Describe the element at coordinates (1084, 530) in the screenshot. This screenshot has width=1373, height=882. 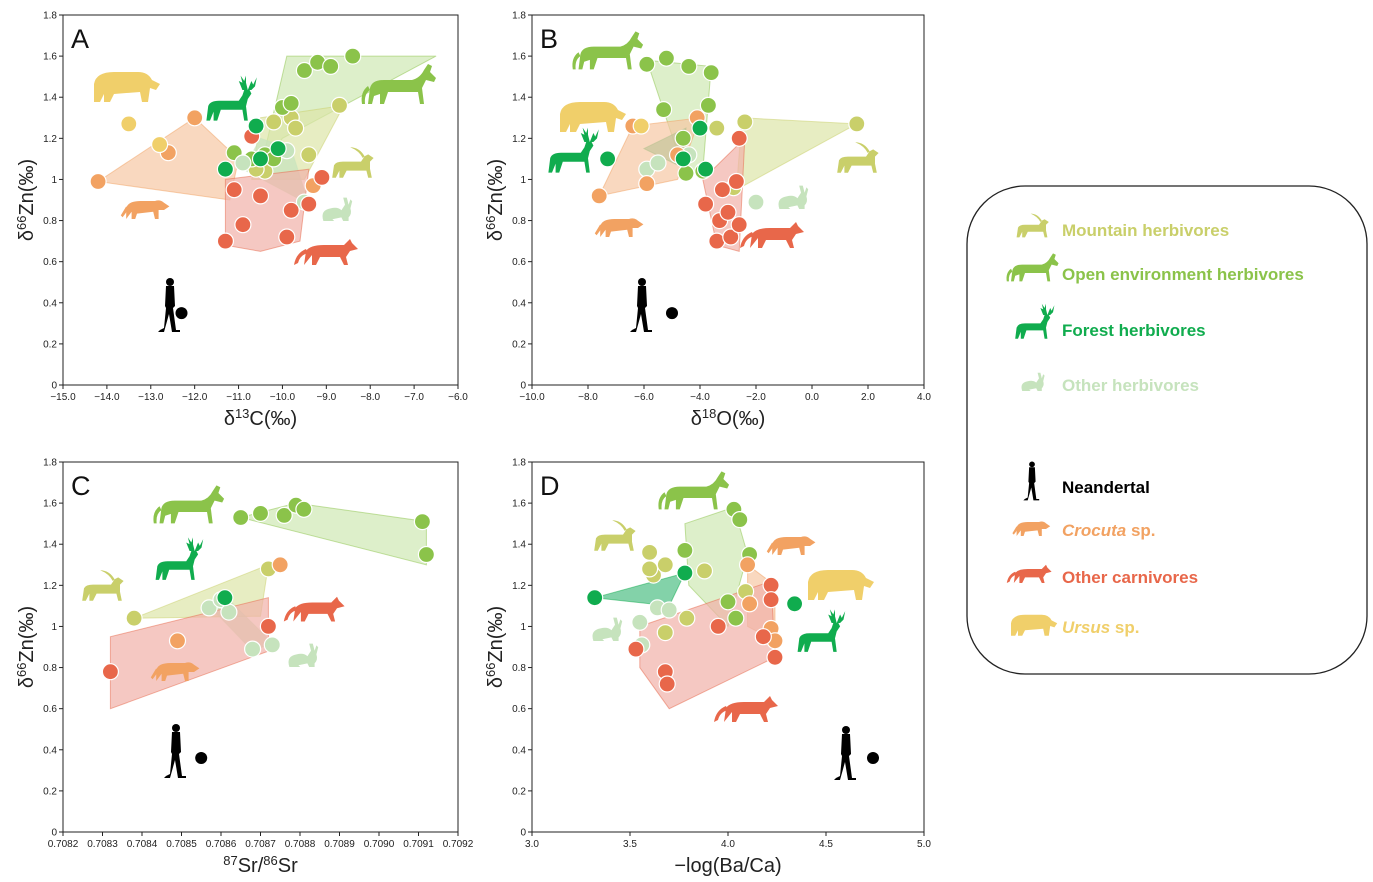
I see `legend-item-crocuta: Crocuta sp.` at that location.